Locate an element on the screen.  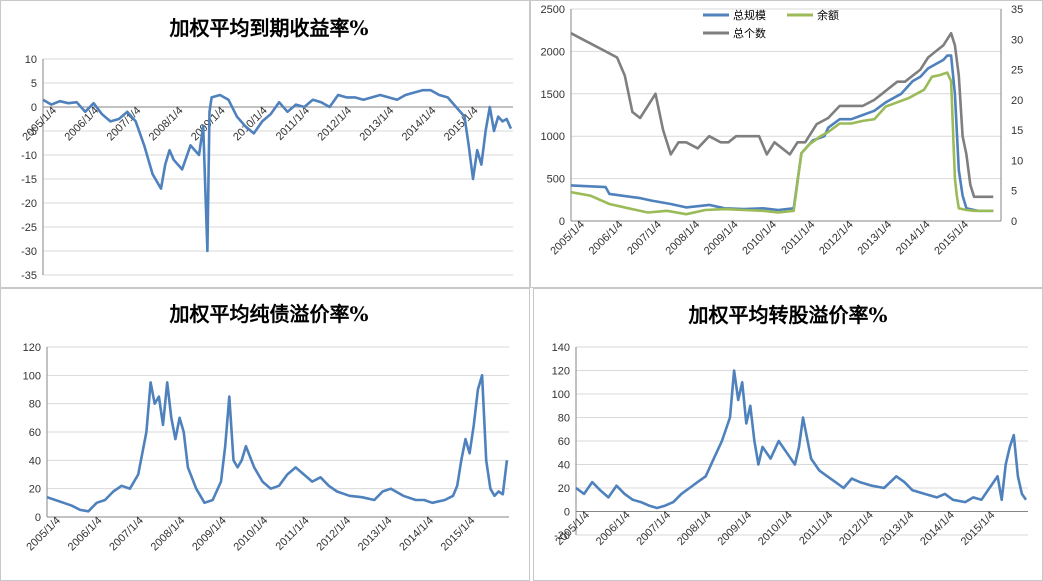
y2-tick-label: 15 is located at coordinates (1017, 131).